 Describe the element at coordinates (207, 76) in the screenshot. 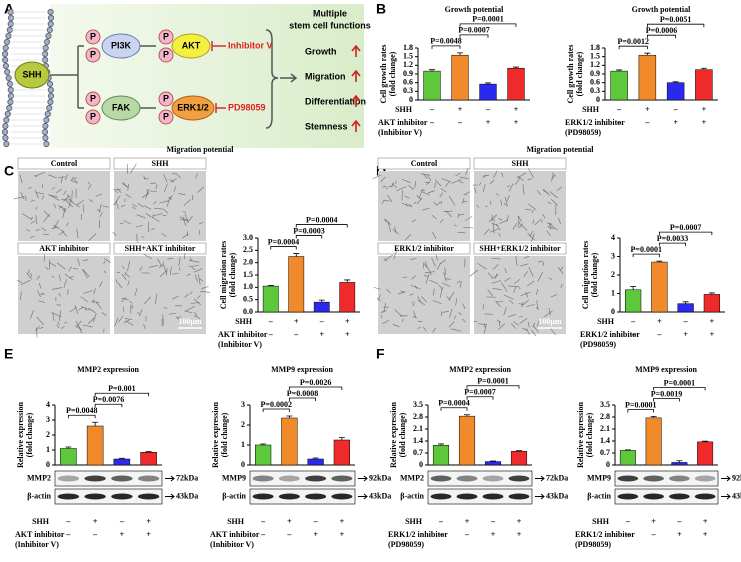

I see `diagram-background` at that location.